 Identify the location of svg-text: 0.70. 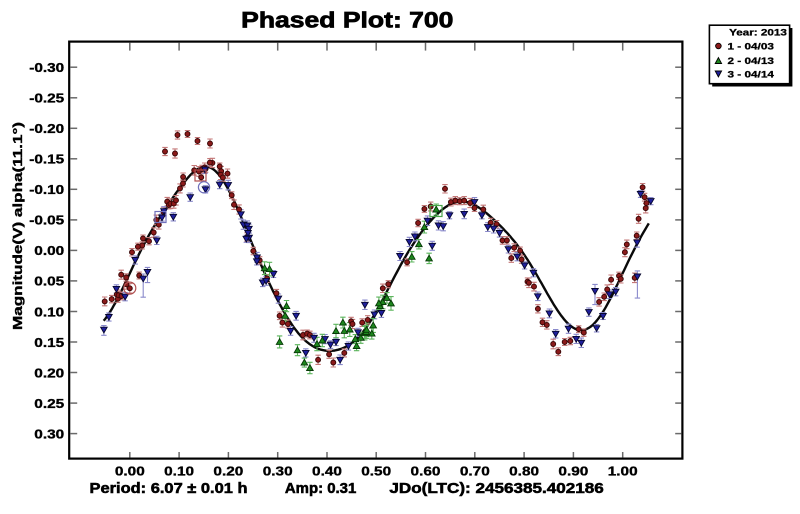
(475, 470).